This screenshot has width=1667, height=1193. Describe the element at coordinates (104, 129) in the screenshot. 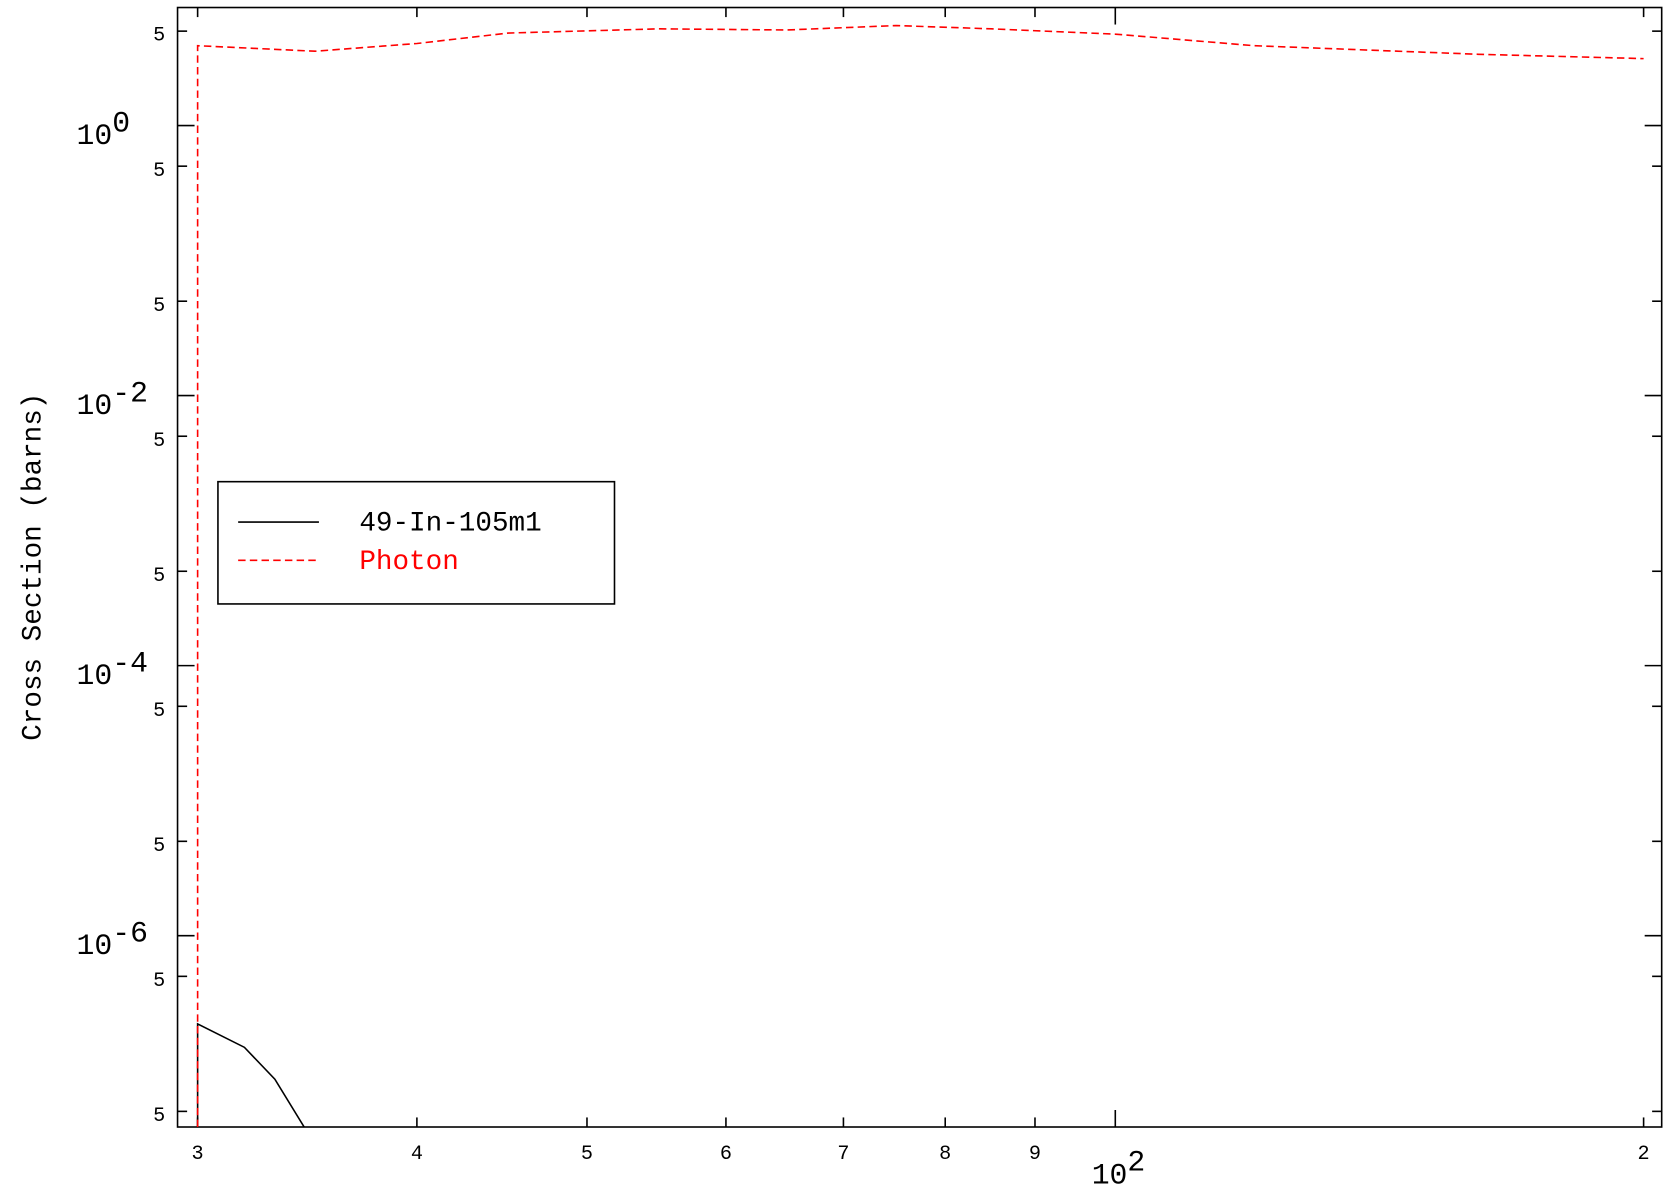

I see `y-tick-label: 10⁰` at that location.